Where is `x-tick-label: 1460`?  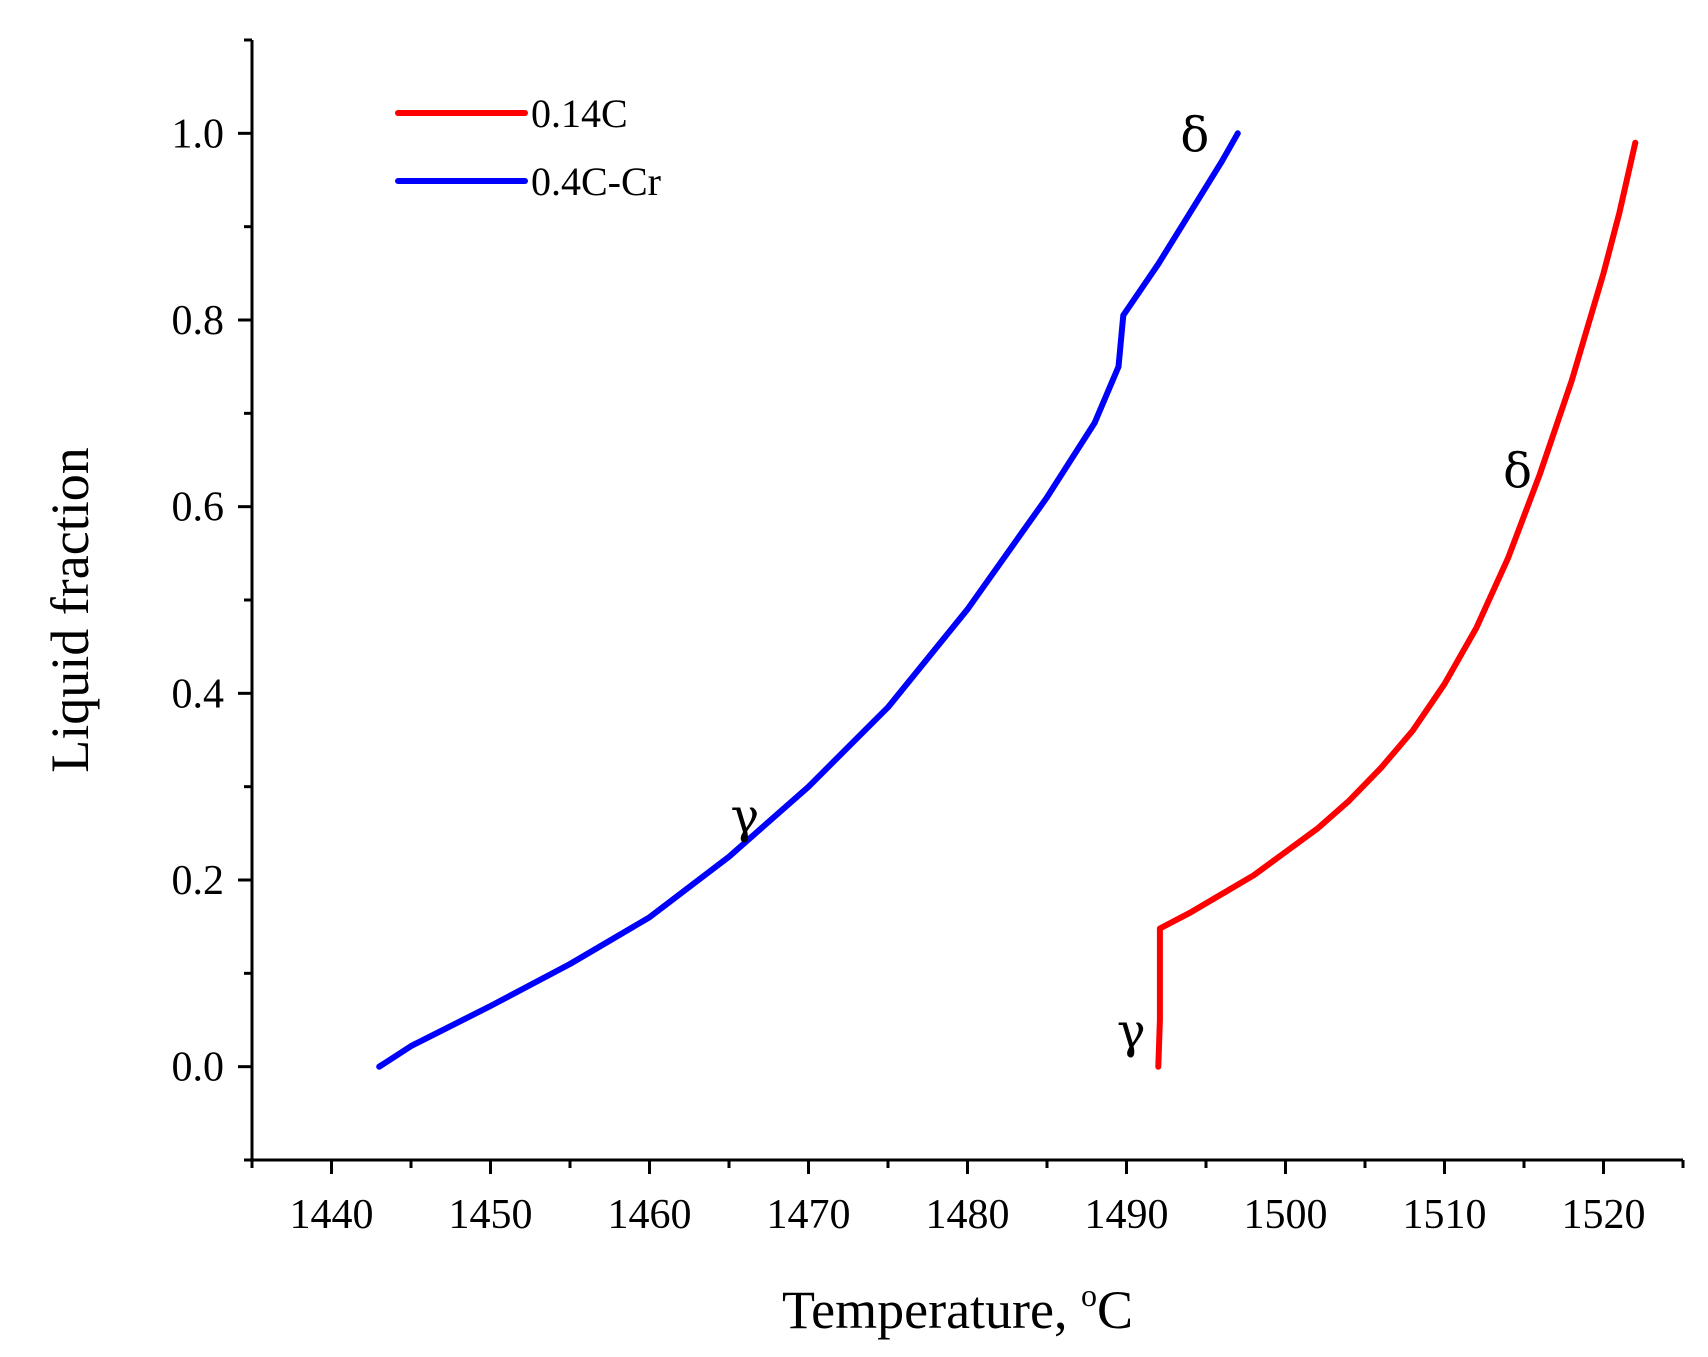
x-tick-label: 1460 is located at coordinates (650, 1215).